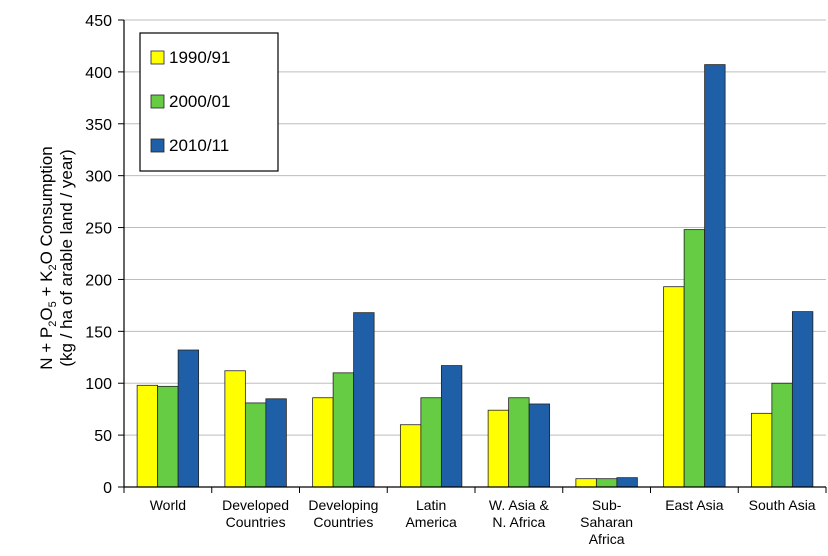 The height and width of the screenshot is (556, 828). Describe the element at coordinates (606, 483) in the screenshot. I see `bar-2000/01-5` at that location.